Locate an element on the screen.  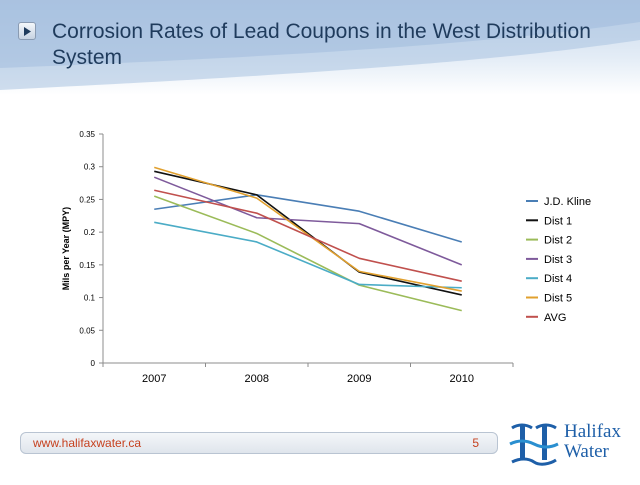
y-axis-label: Mils per Year (MPY) is located at coordinates (66, 248).